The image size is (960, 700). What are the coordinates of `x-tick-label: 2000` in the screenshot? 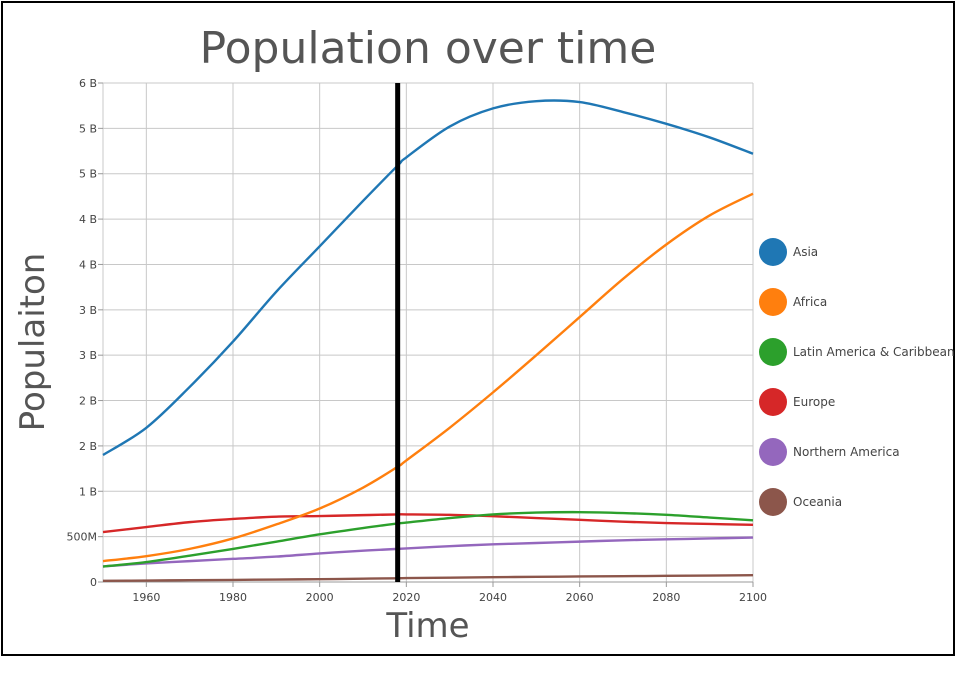 It's located at (320, 597).